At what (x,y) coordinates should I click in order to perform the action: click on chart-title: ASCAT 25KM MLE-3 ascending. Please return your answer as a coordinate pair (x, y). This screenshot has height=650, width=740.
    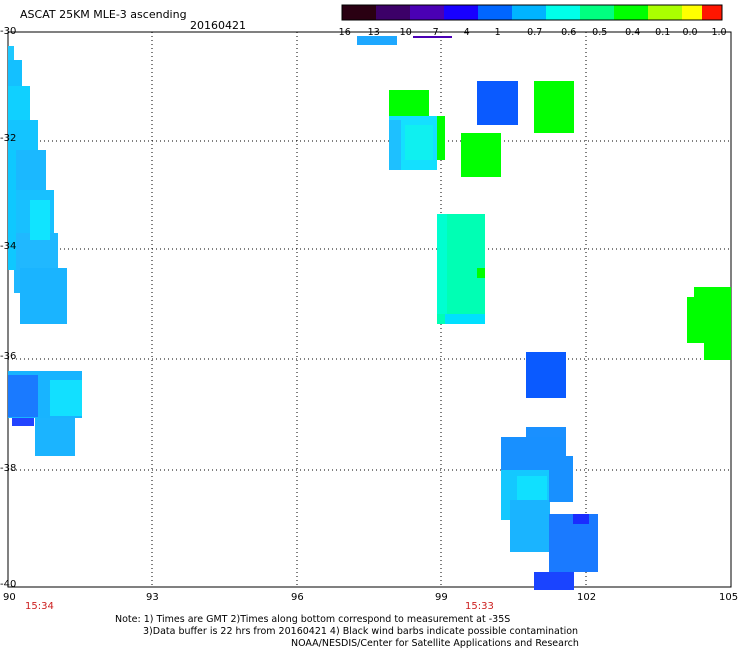
    Looking at the image, I should click on (103, 14).